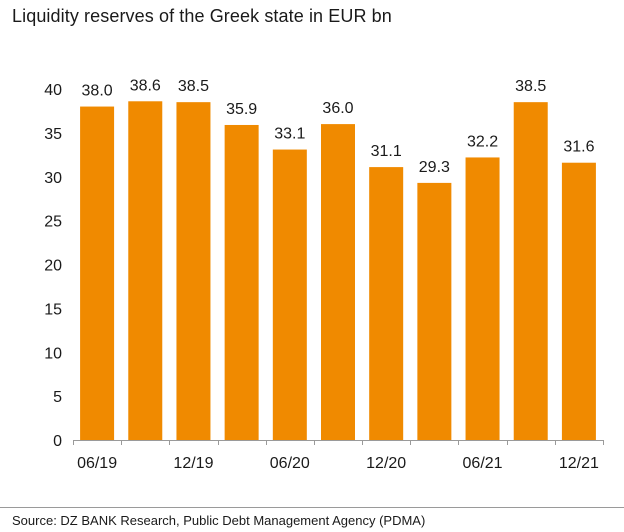  What do you see at coordinates (97, 91) in the screenshot?
I see `bar-value-label: 38.0` at bounding box center [97, 91].